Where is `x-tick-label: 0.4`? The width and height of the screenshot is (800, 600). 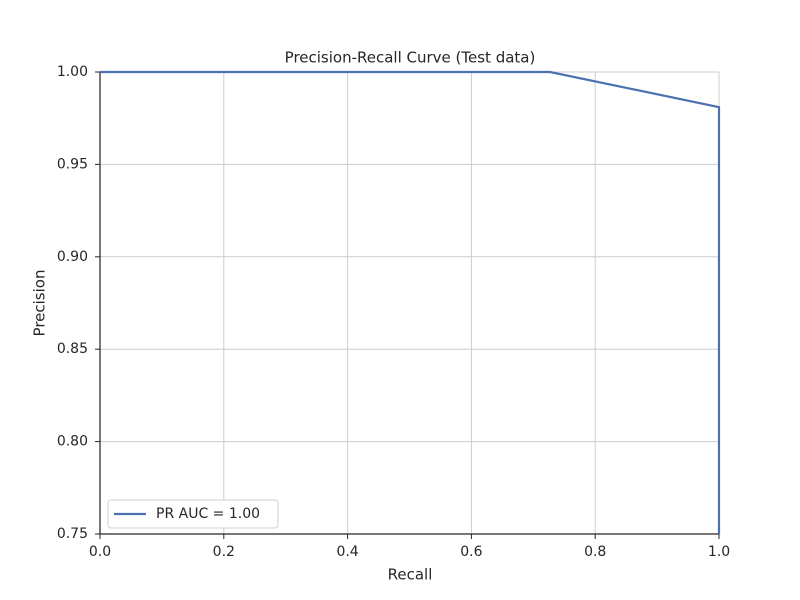
x-tick-label: 0.4 is located at coordinates (347, 552).